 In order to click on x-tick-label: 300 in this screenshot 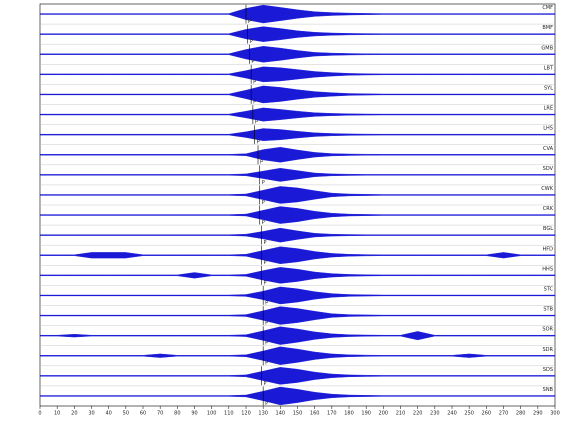, I will do `click(555, 414)`.